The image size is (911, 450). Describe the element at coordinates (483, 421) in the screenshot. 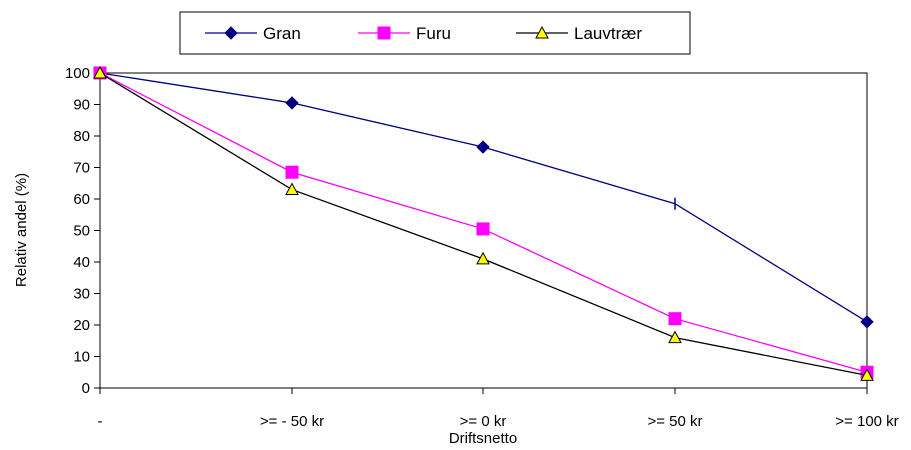

I see `x-tick-label: >= 0 kr` at that location.